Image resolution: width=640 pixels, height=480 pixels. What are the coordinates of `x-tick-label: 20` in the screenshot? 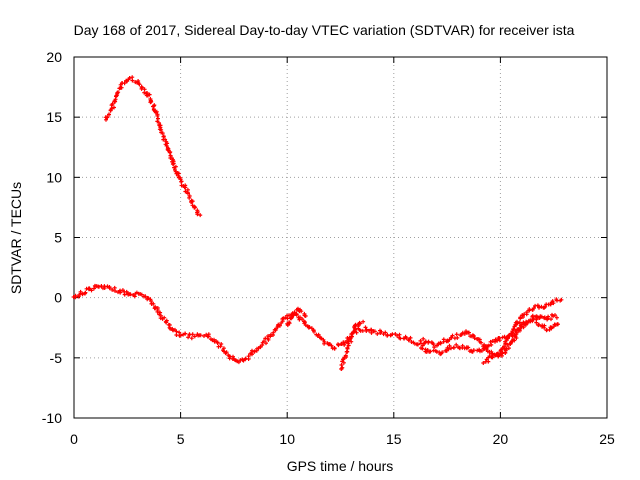 It's located at (501, 439).